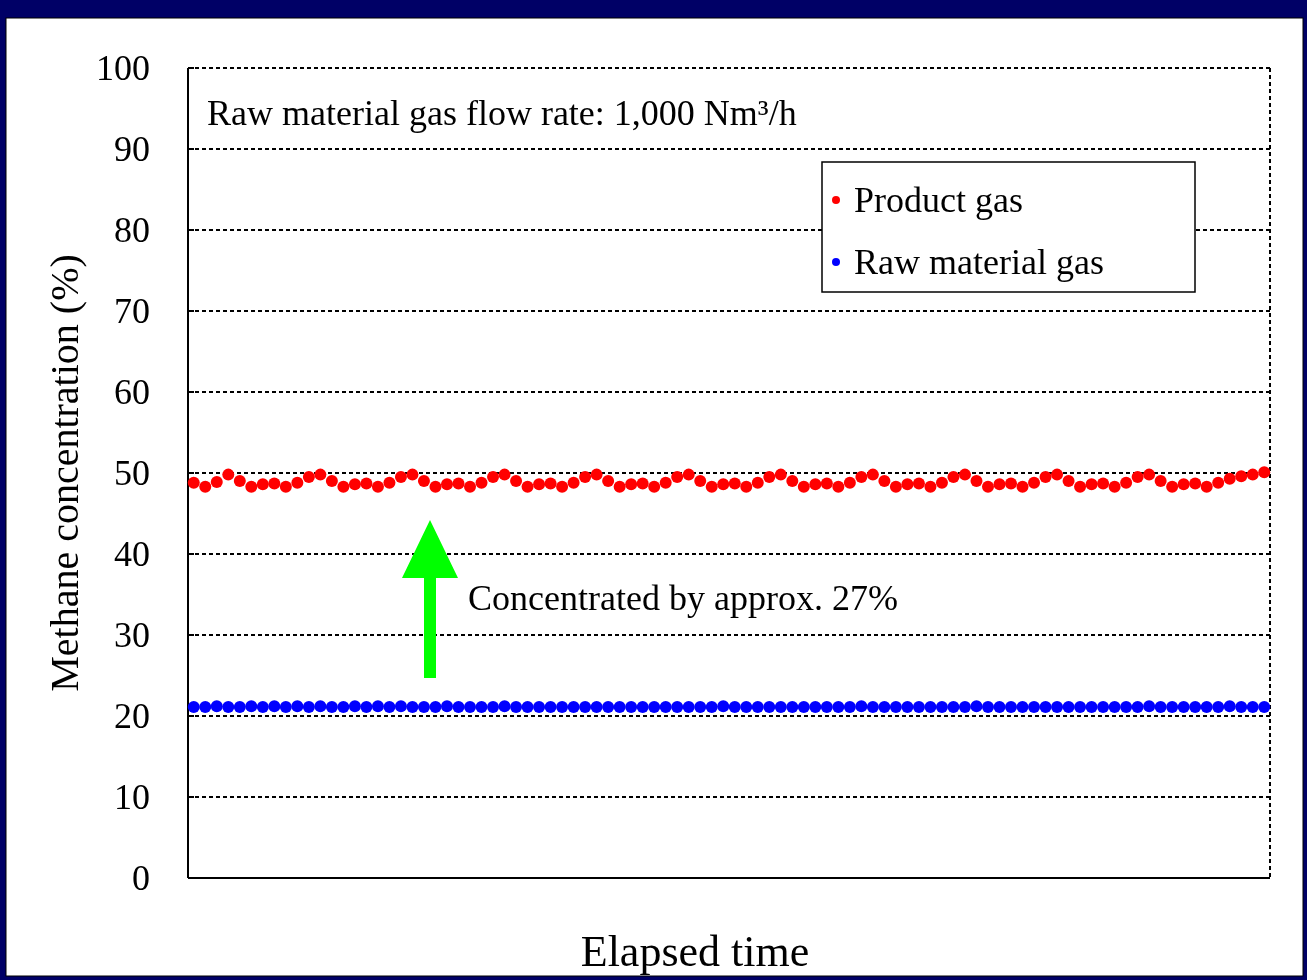 Image resolution: width=1307 pixels, height=980 pixels. Describe the element at coordinates (123, 68) in the screenshot. I see `y-tick-label: 100` at that location.